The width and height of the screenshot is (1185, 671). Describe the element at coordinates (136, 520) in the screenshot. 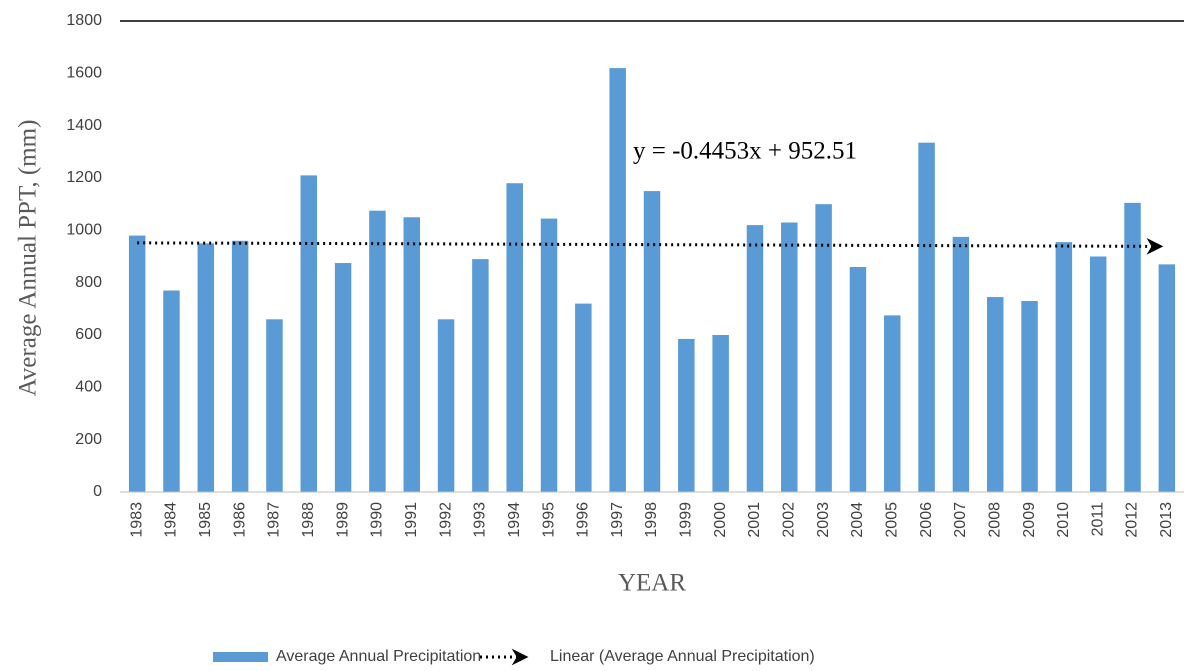

I see `x-tick-label: 1983` at that location.